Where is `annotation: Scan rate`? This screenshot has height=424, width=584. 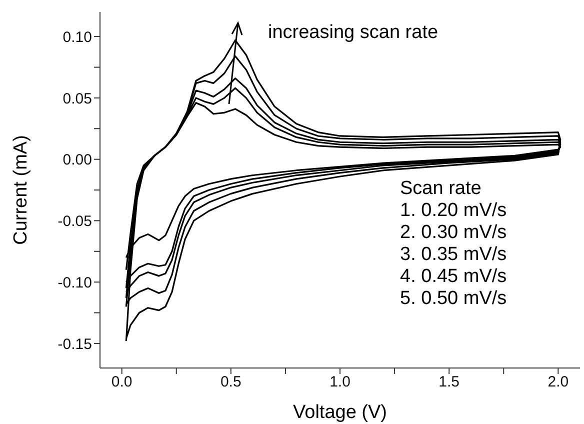
annotation: Scan rate is located at coordinates (441, 189).